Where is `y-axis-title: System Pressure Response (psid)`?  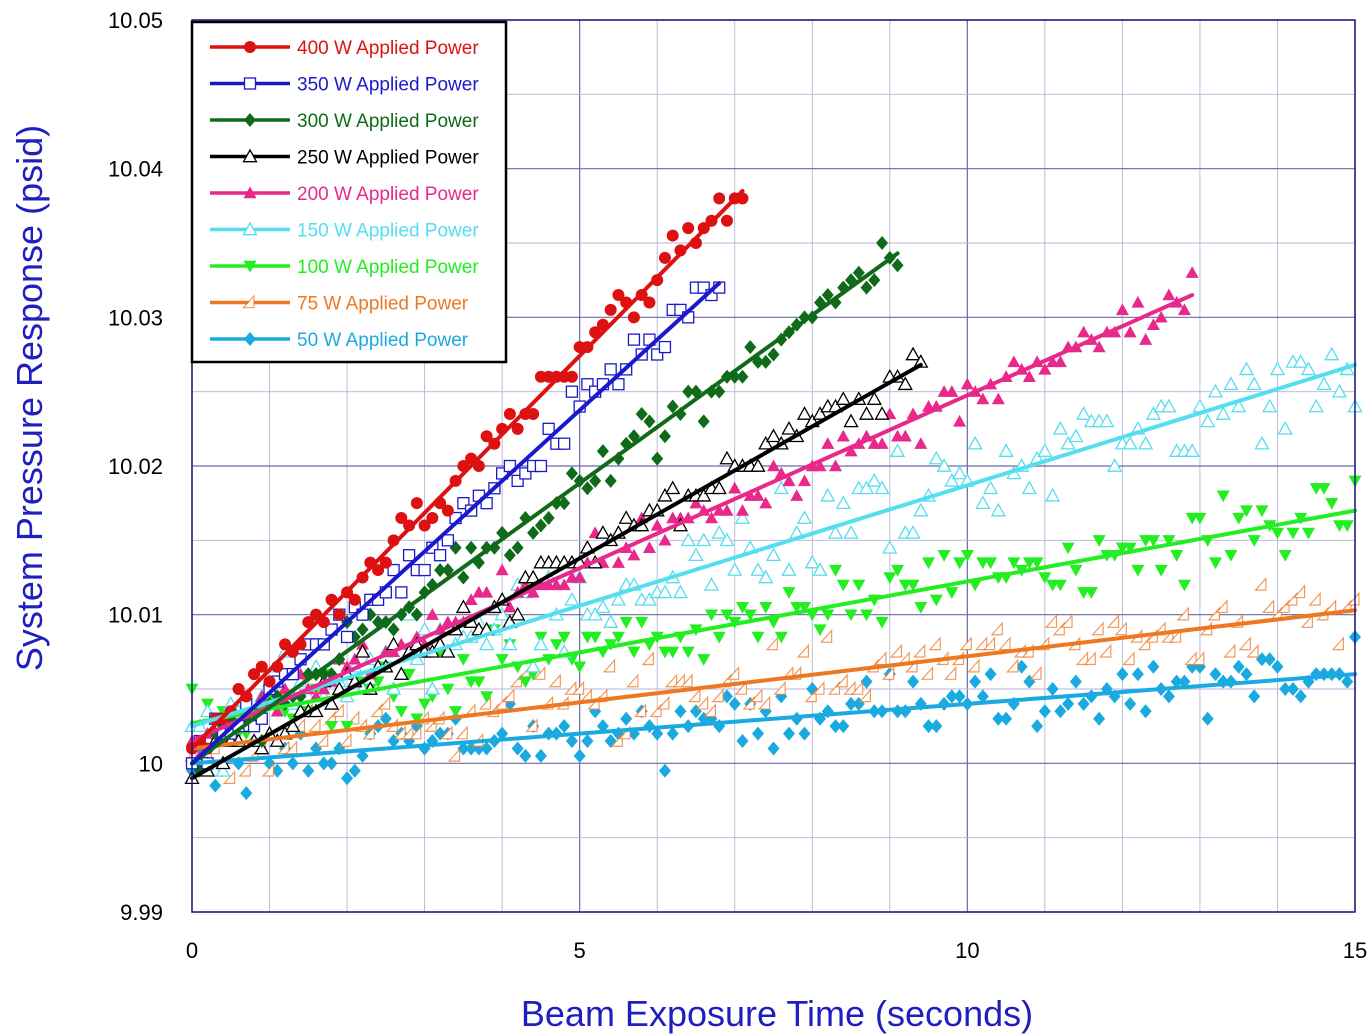 y-axis-title: System Pressure Response (psid) is located at coordinates (29, 398).